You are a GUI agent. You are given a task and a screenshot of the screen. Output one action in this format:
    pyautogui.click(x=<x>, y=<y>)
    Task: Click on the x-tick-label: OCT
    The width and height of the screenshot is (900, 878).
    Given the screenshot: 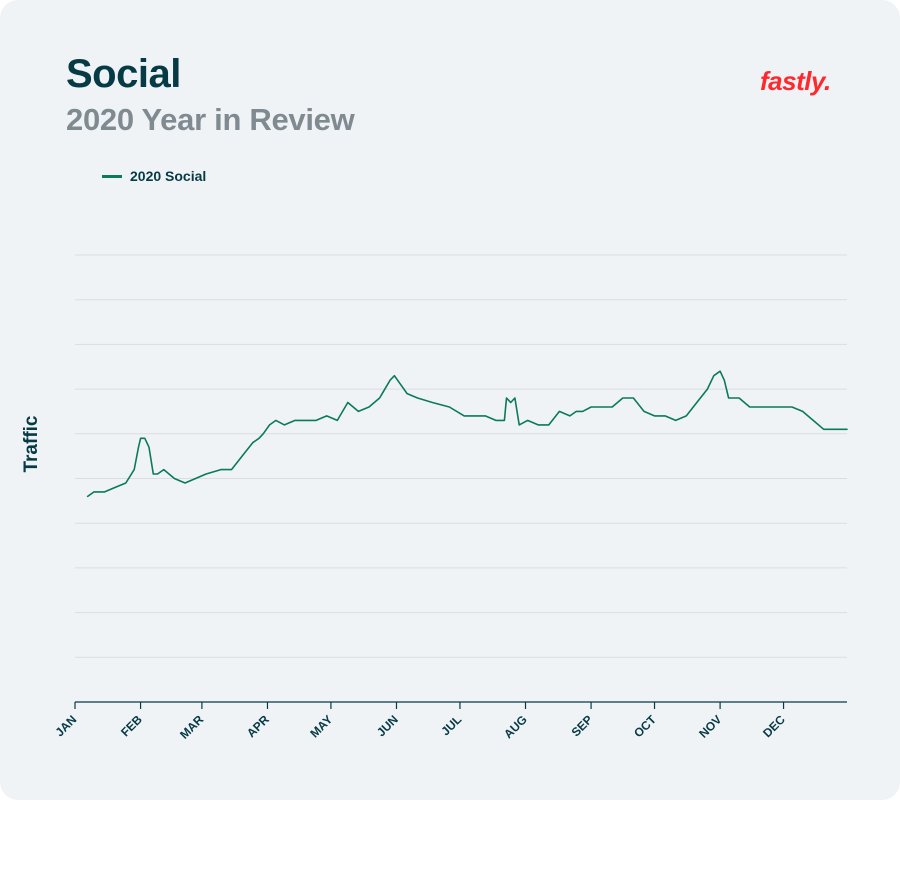 What is the action you would take?
    pyautogui.click(x=645, y=726)
    